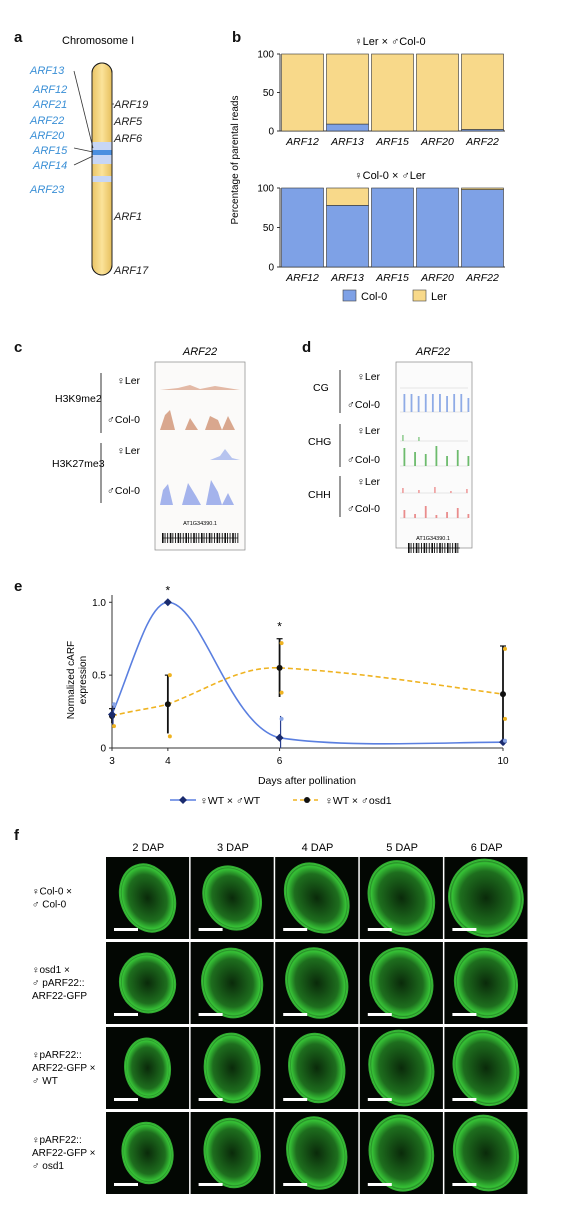 This screenshot has width=576, height=1220. I want to click on legend-marker-wt, so click(183, 800).